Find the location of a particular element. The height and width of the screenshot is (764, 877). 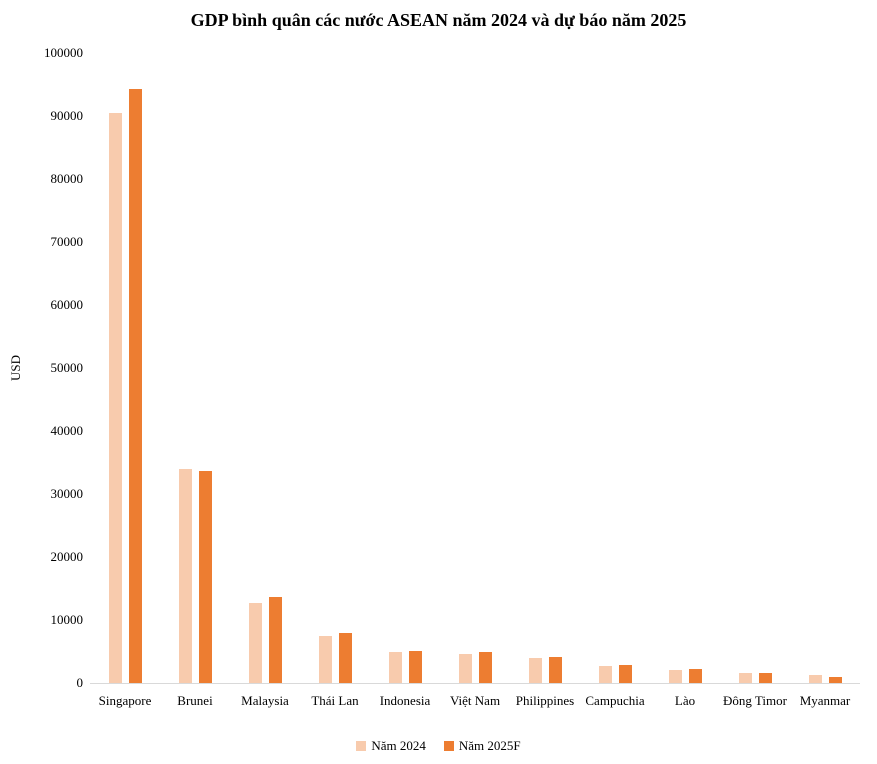

x-category-label: Philippines is located at coordinates (545, 700).